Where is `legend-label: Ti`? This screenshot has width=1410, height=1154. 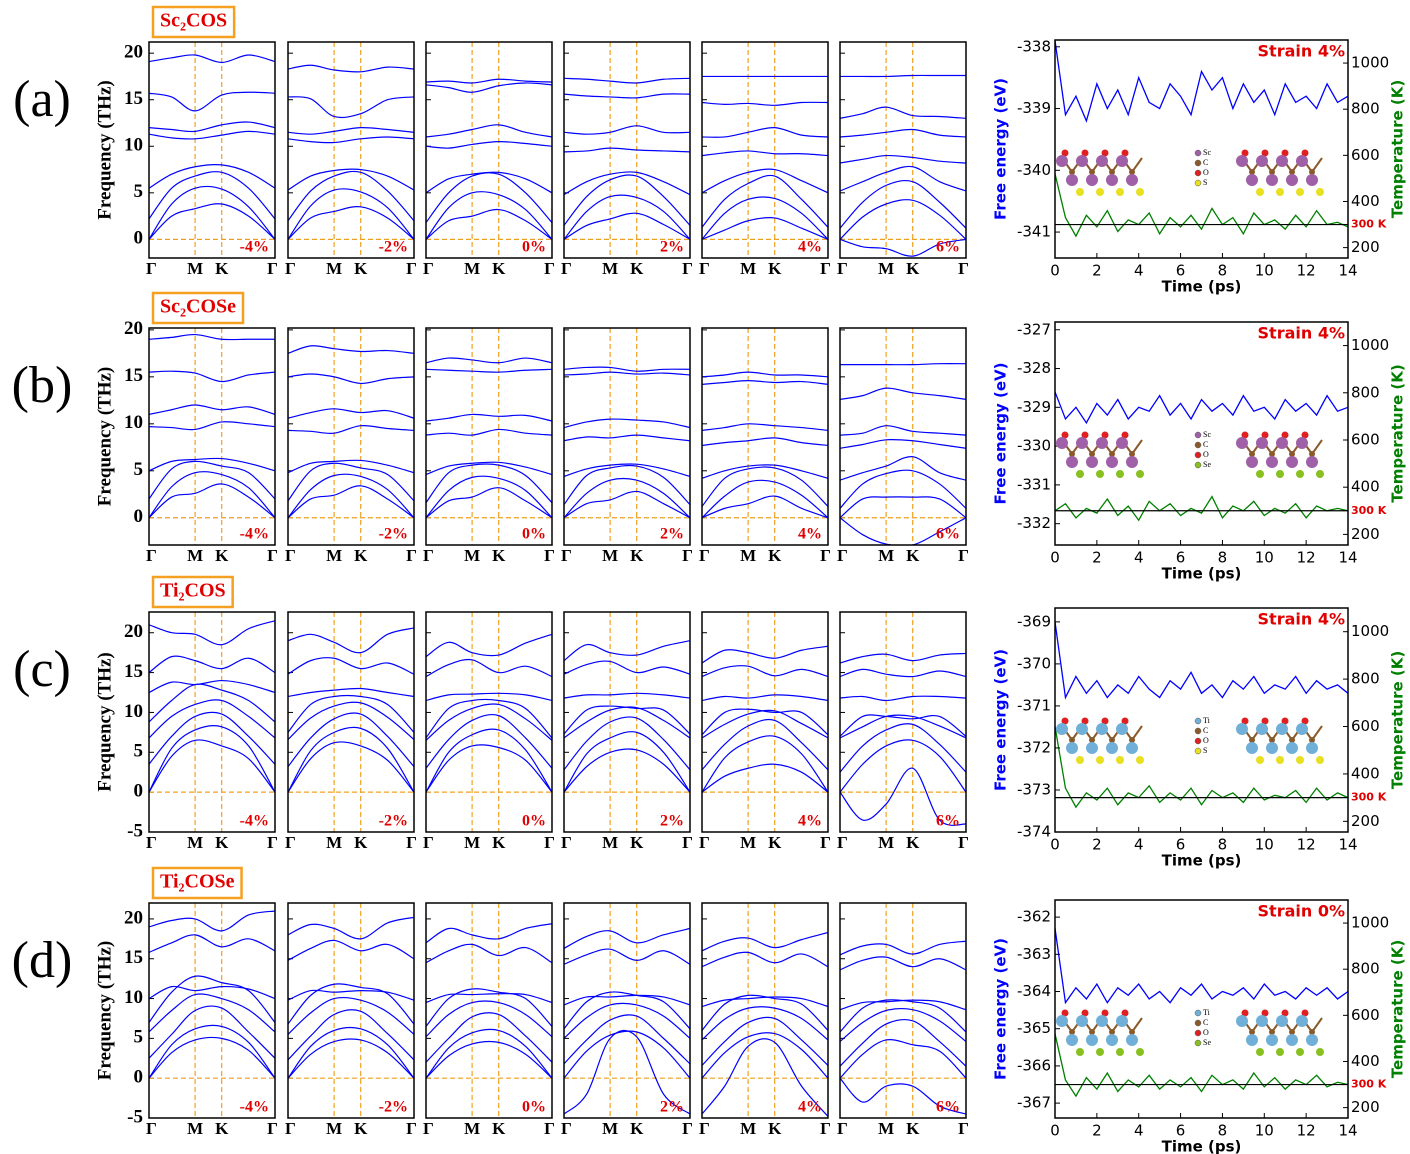 legend-label: Ti is located at coordinates (1207, 1012).